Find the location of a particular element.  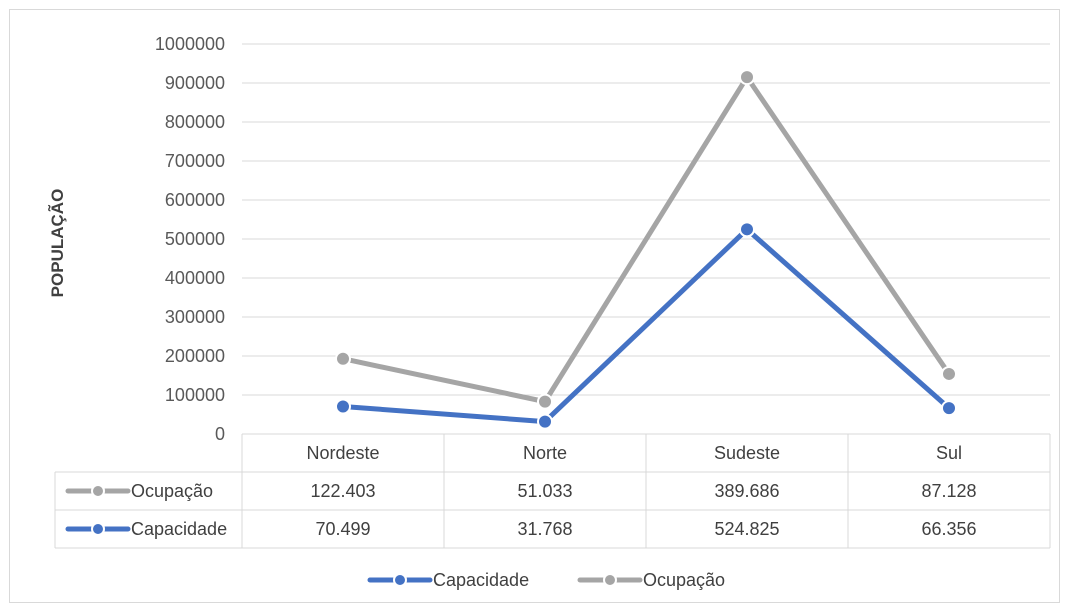

table-value: 87.128 is located at coordinates (948, 491).